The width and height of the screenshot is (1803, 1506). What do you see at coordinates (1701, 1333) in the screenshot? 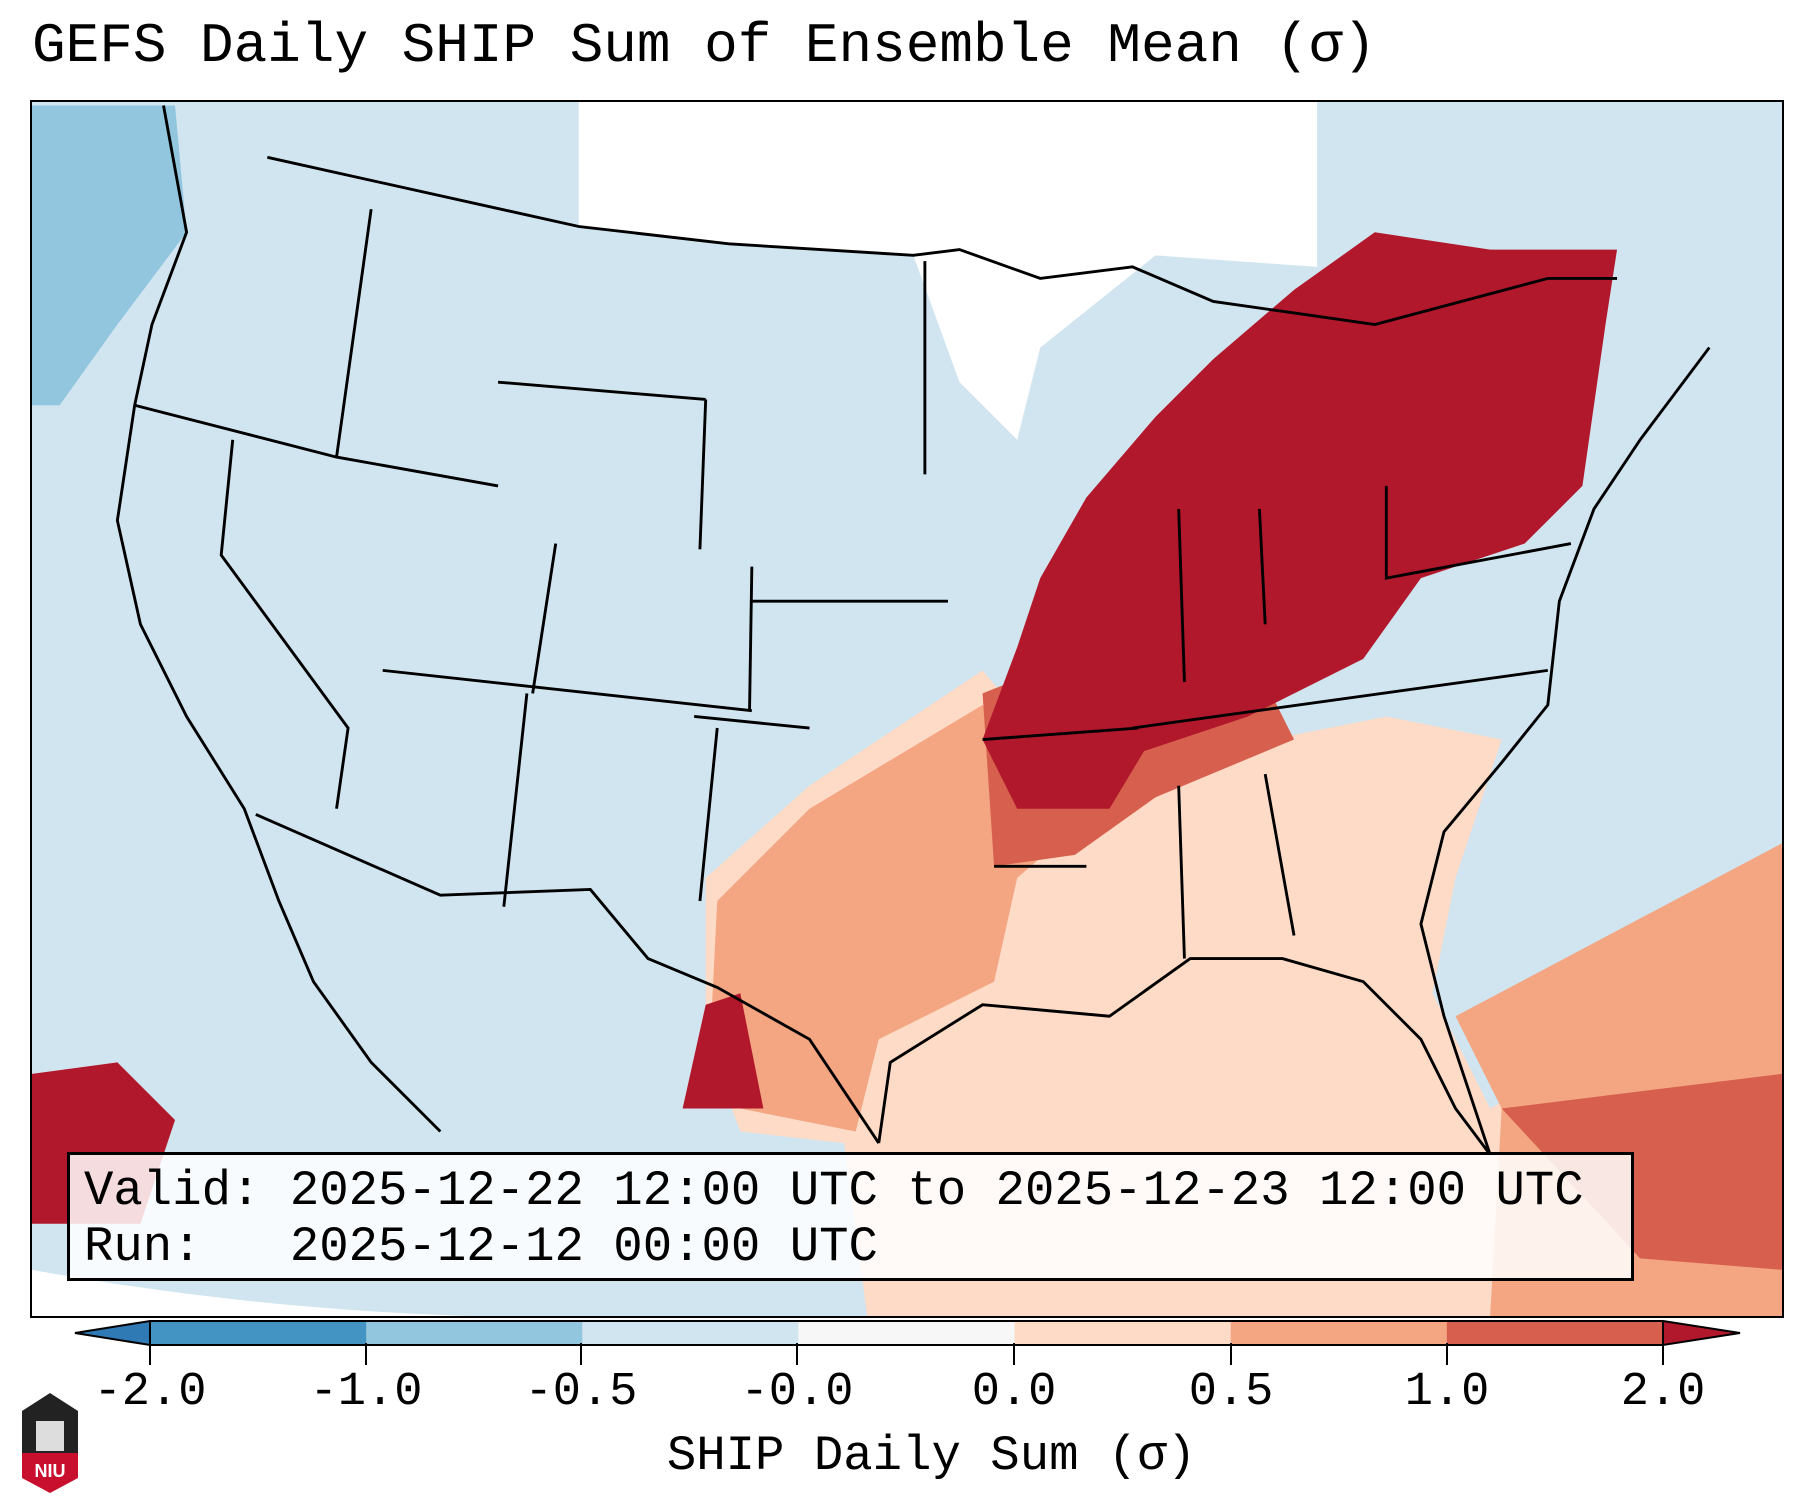
I see `colorbar-extend-high` at bounding box center [1701, 1333].